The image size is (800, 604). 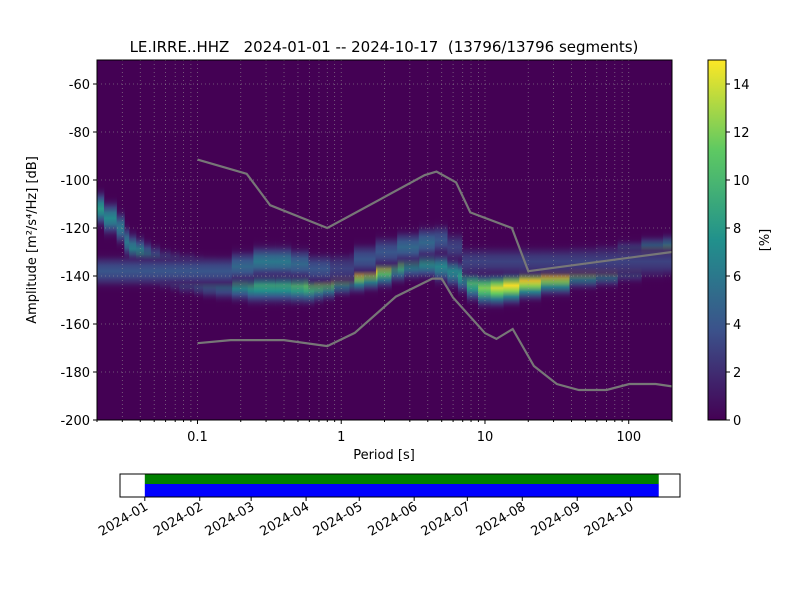 What do you see at coordinates (737, 325) in the screenshot?
I see `colorbar-tick-label: 4` at bounding box center [737, 325].